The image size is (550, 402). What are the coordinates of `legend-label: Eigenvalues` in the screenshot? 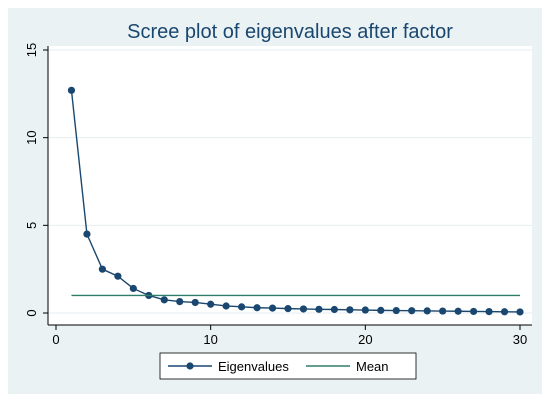 It's located at (253, 366).